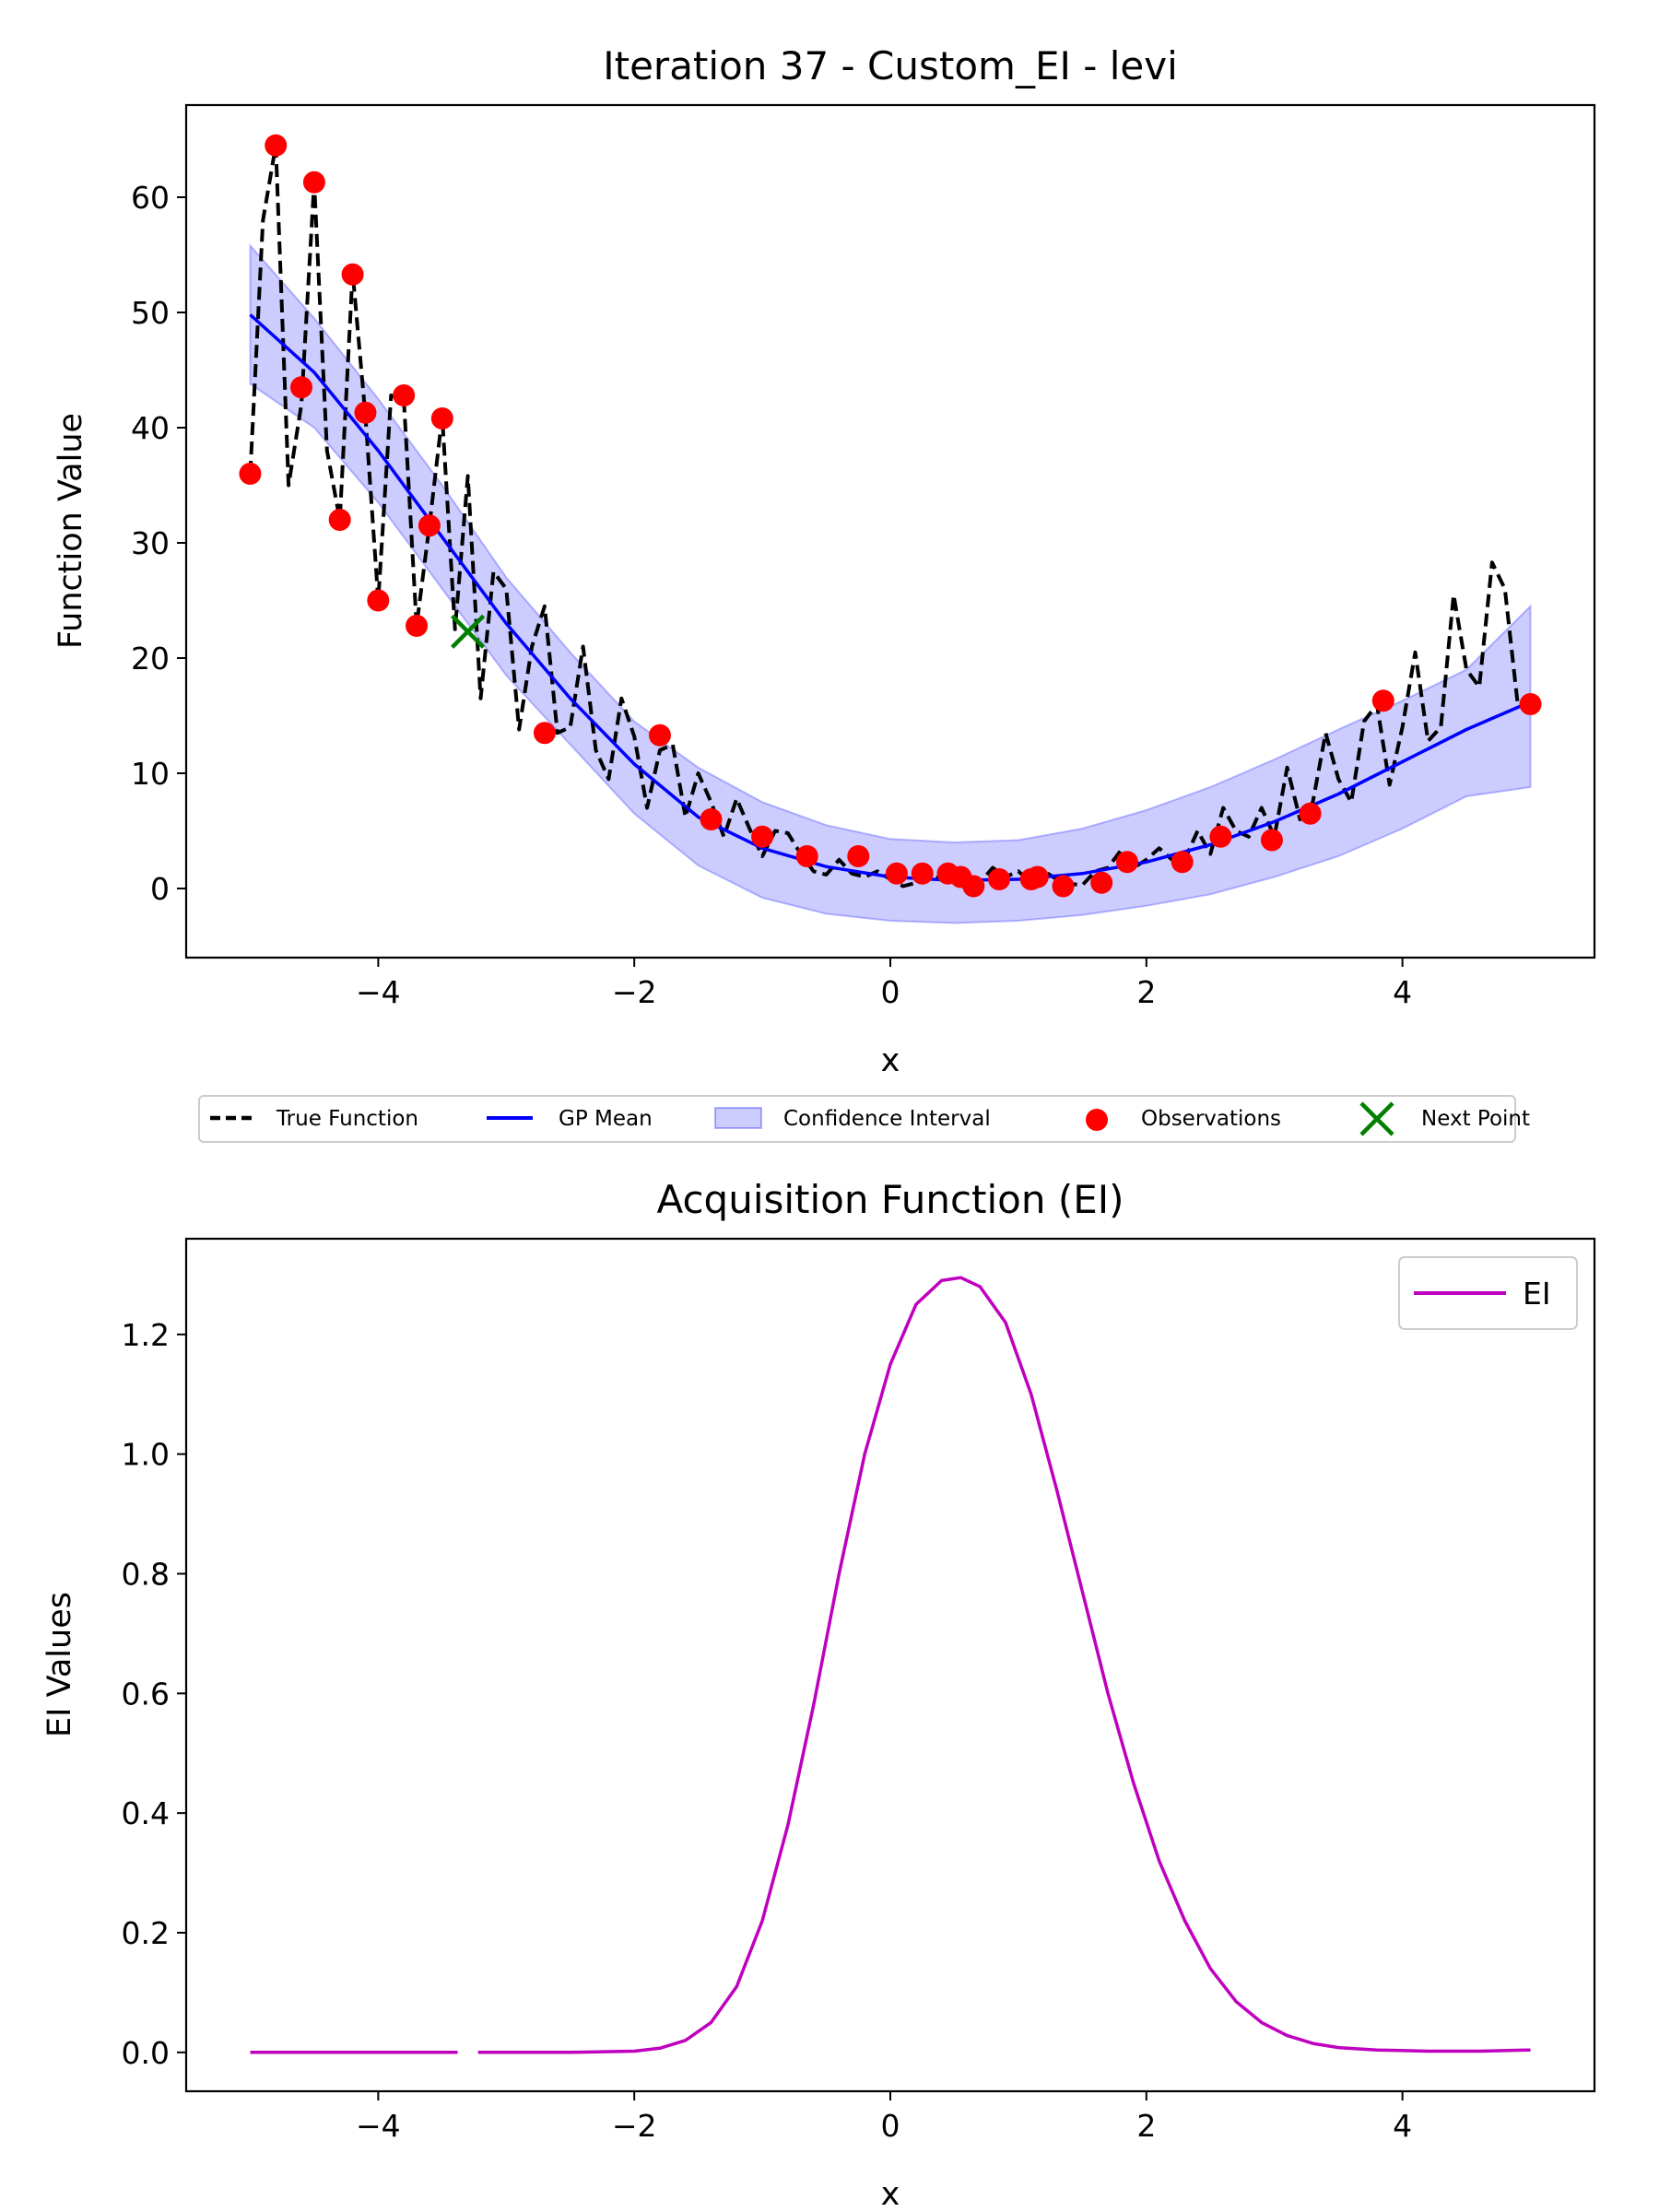 The image size is (1659, 2212). Describe the element at coordinates (1488, 1293) in the screenshot. I see `bottom-legend: EI` at that location.